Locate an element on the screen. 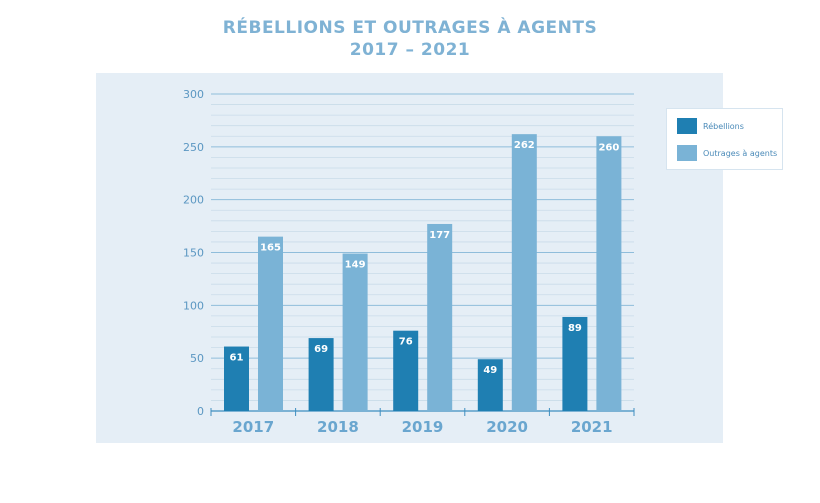 The image size is (820, 503). y-tick-label: 150 is located at coordinates (193, 253).